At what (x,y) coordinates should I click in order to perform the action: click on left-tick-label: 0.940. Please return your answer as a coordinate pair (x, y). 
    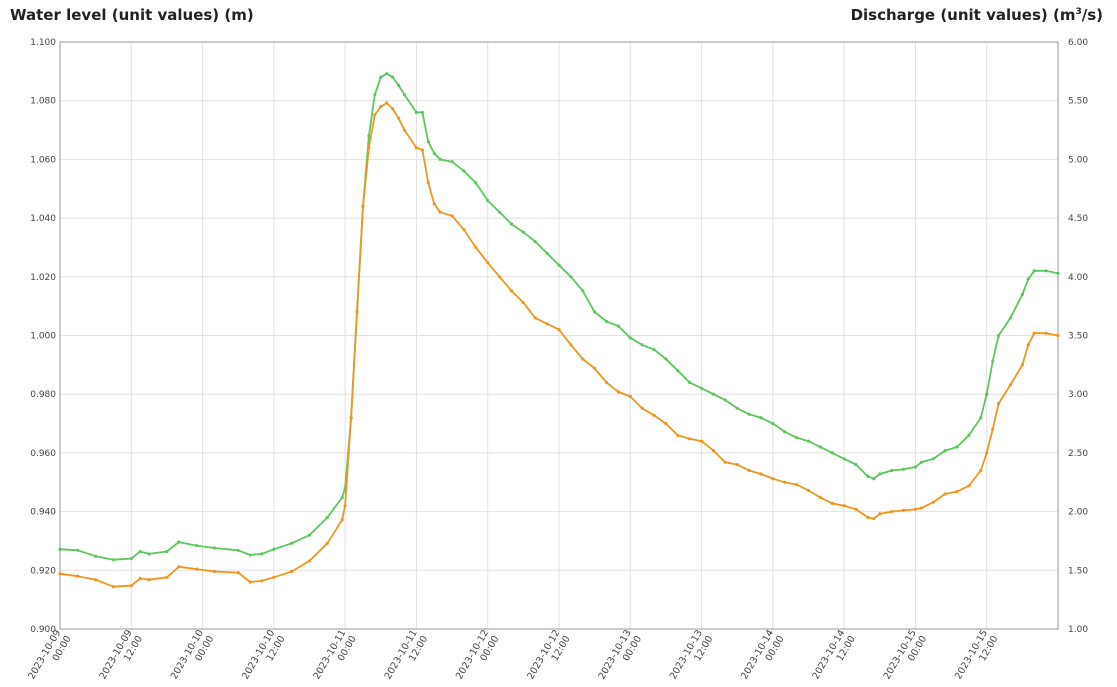
    Looking at the image, I should click on (43, 513).